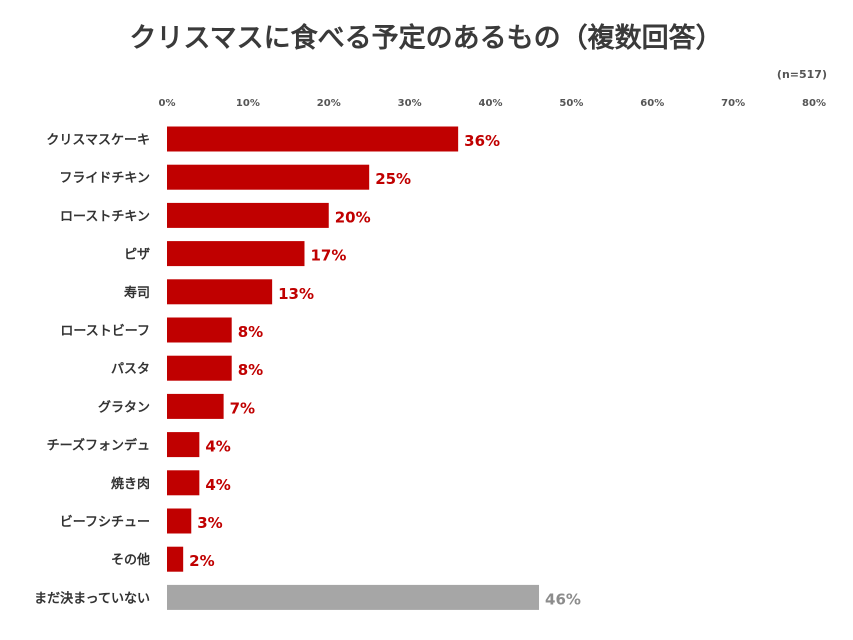 The width and height of the screenshot is (853, 640). I want to click on sample-size: (n=517), so click(802, 74).